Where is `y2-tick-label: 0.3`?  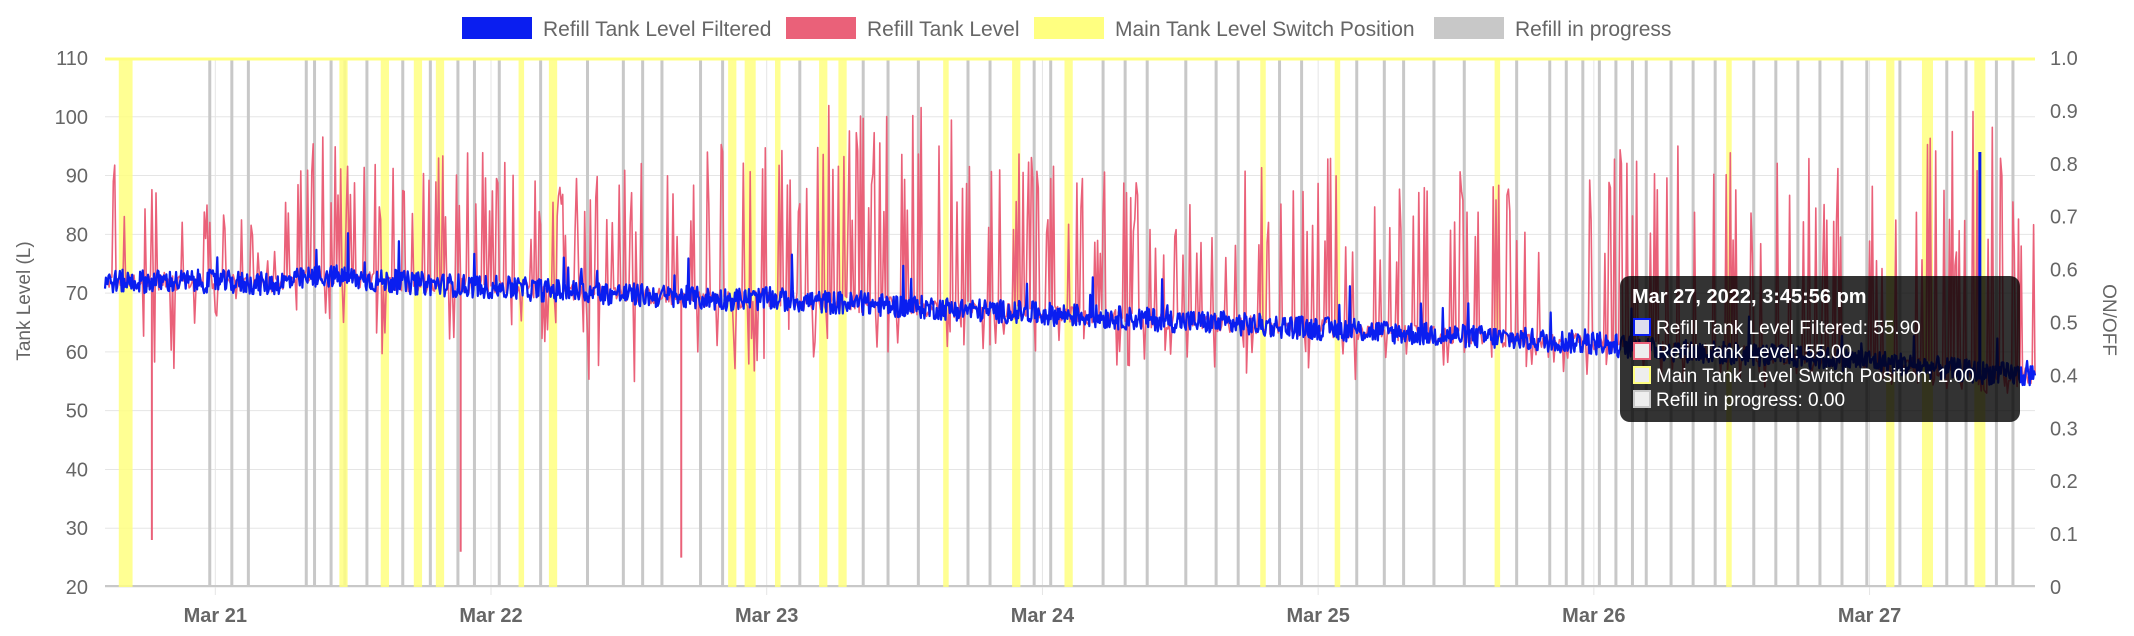 y2-tick-label: 0.3 is located at coordinates (2064, 429).